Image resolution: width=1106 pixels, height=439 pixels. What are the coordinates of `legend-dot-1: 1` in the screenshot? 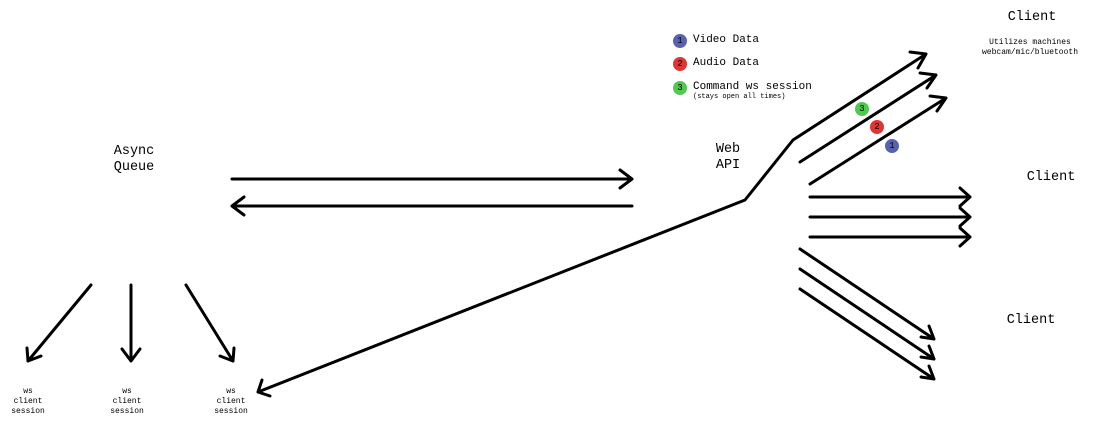 It's located at (680, 41).